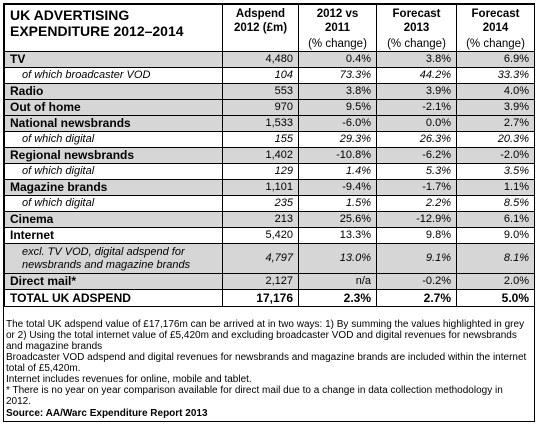  What do you see at coordinates (495, 187) in the screenshot?
I see `cell-f2014: 1.1%` at bounding box center [495, 187].